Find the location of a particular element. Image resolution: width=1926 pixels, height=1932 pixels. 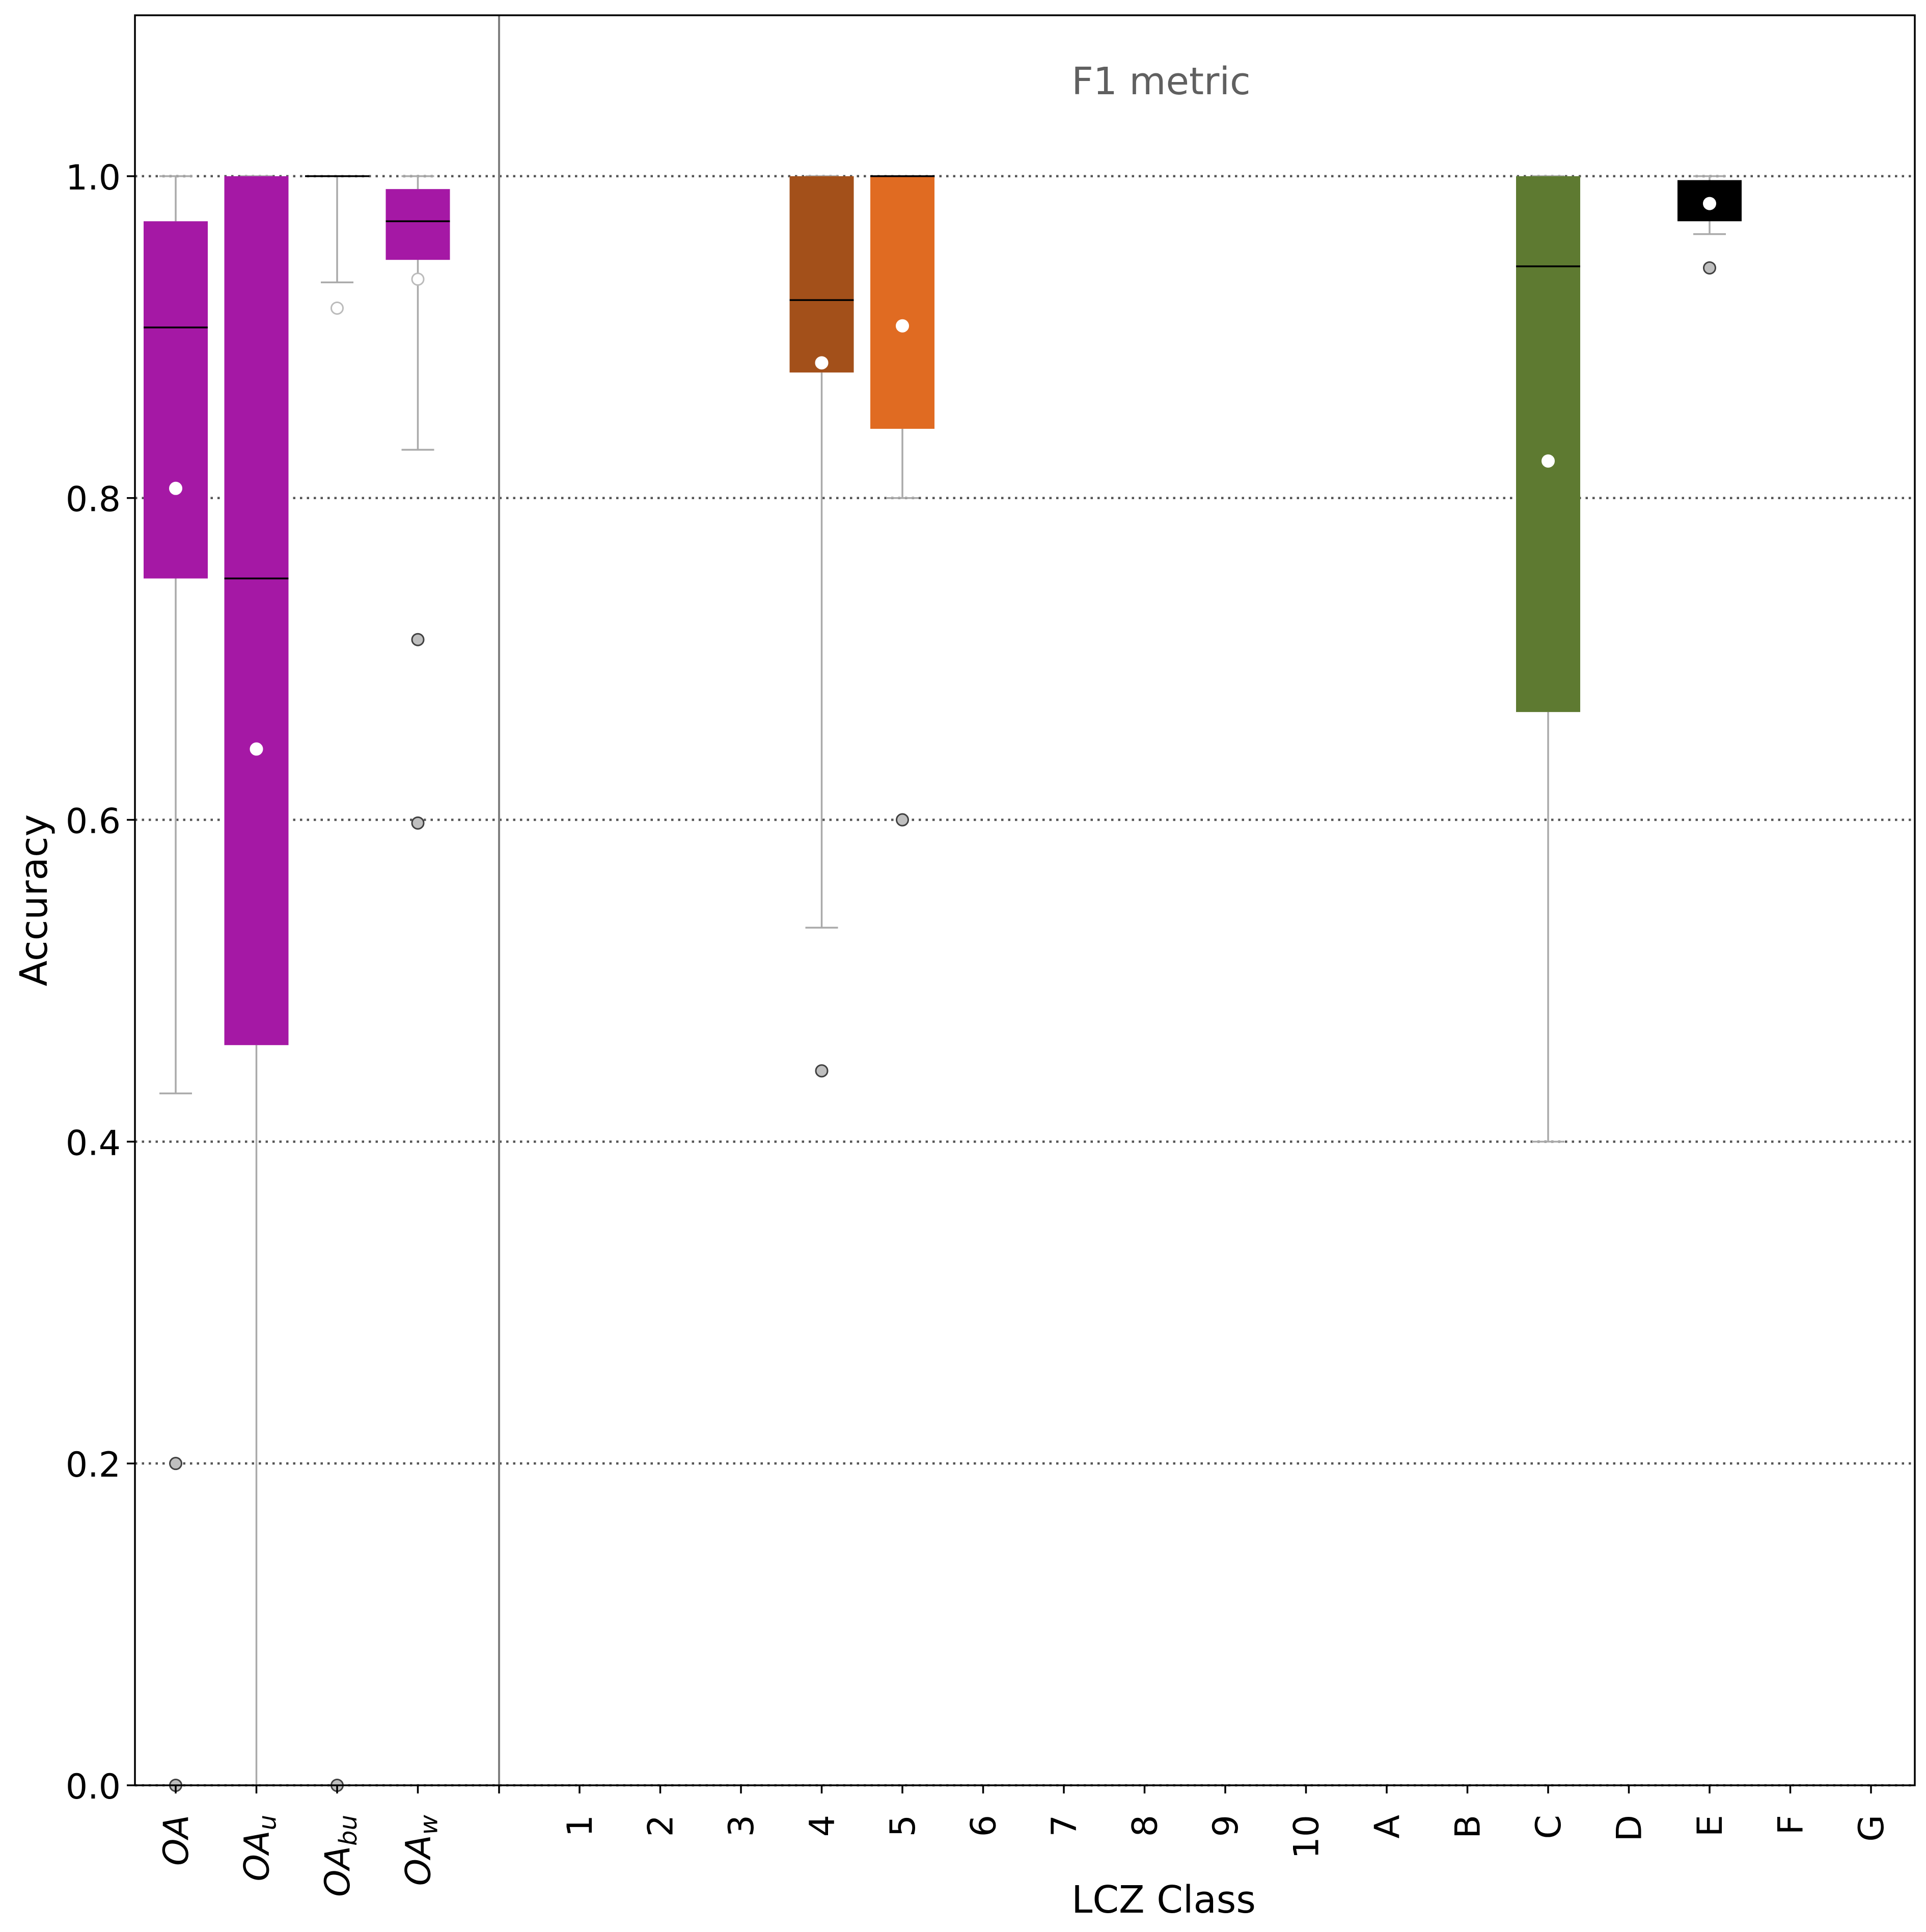

x-tick-label-class: 9 is located at coordinates (1226, 1826).